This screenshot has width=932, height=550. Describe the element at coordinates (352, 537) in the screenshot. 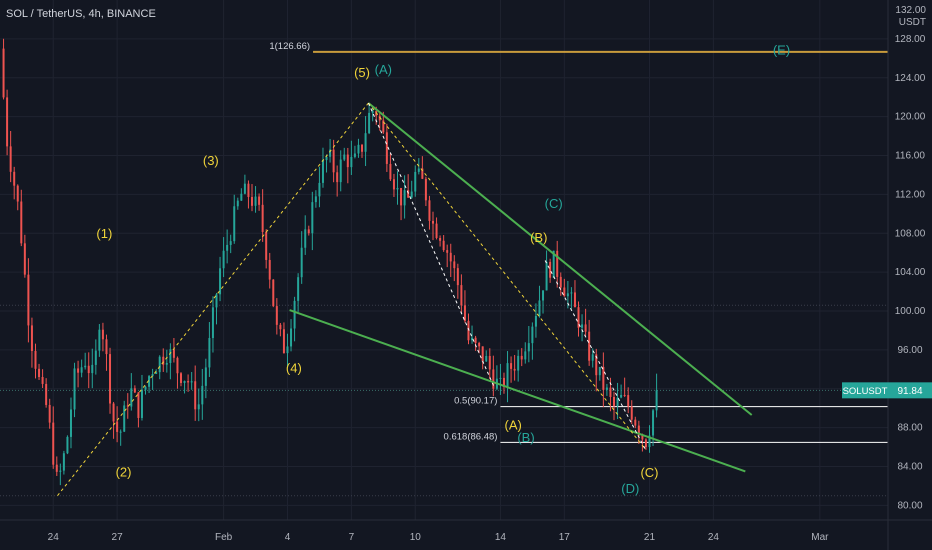

I see `time-tick-label: 7` at that location.